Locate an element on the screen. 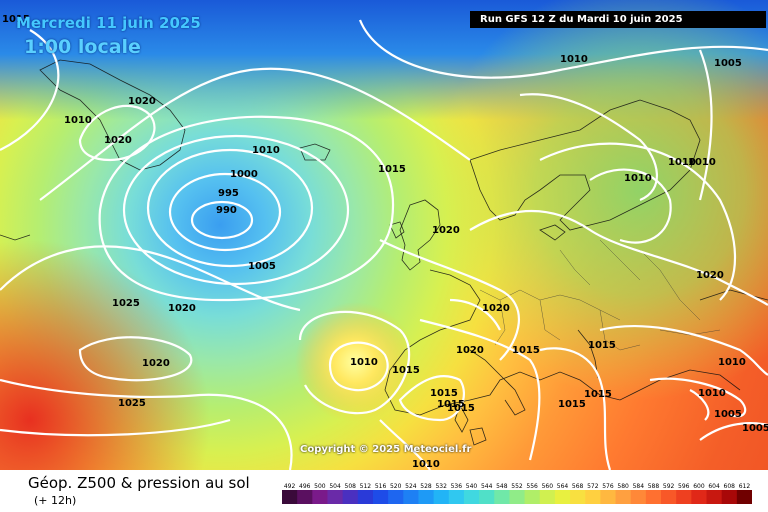 Image resolution: width=768 pixels, height=512 pixels. color-scale-bar is located at coordinates (517, 497).